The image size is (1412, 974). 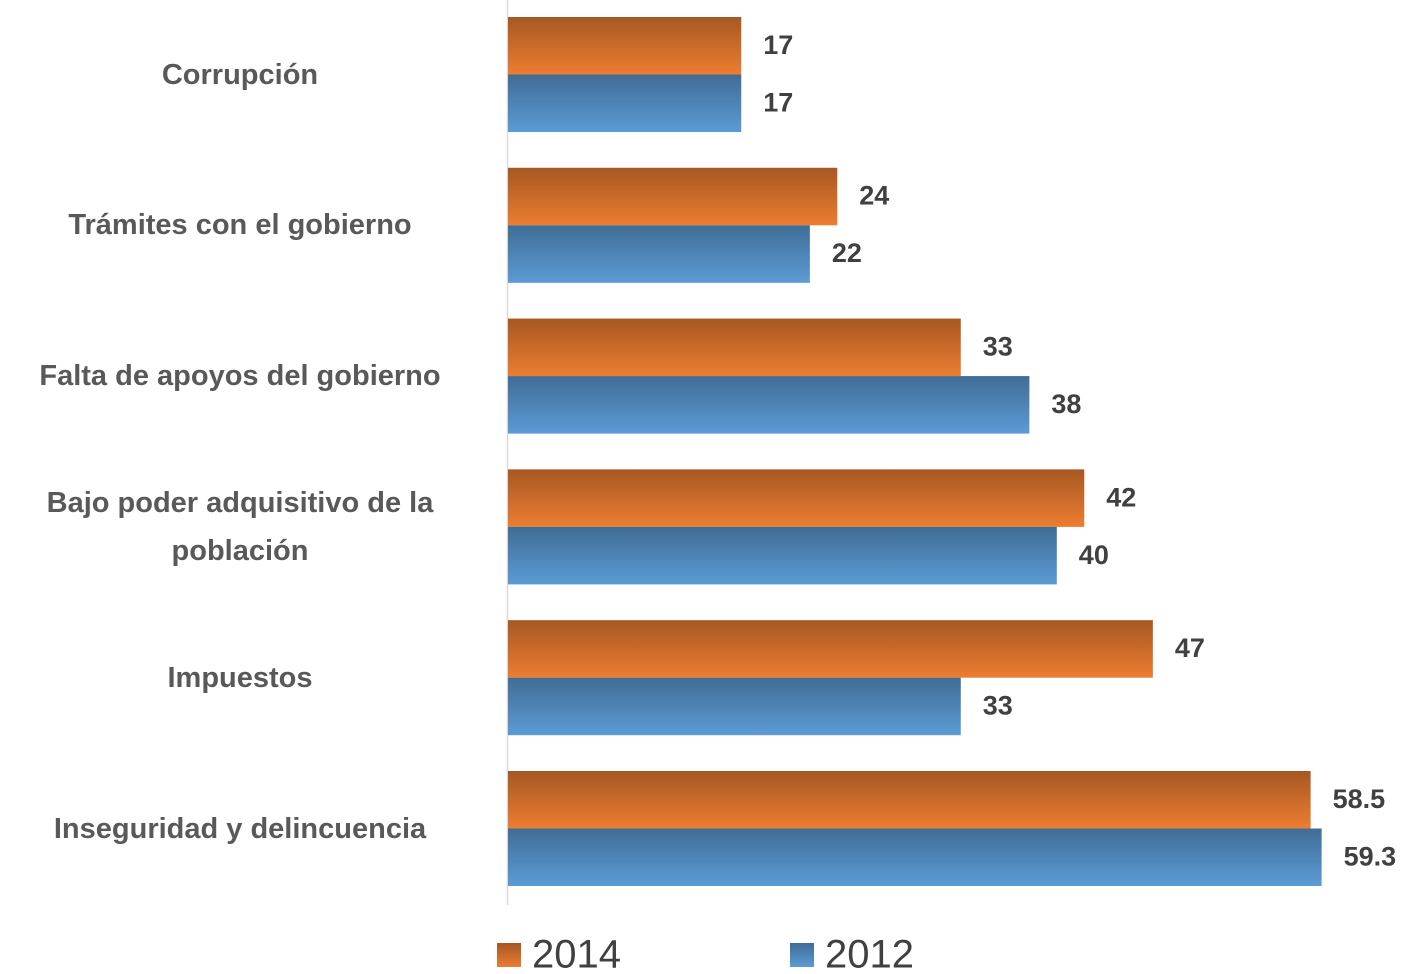 I want to click on value-label: 58.5, so click(x=1359, y=799).